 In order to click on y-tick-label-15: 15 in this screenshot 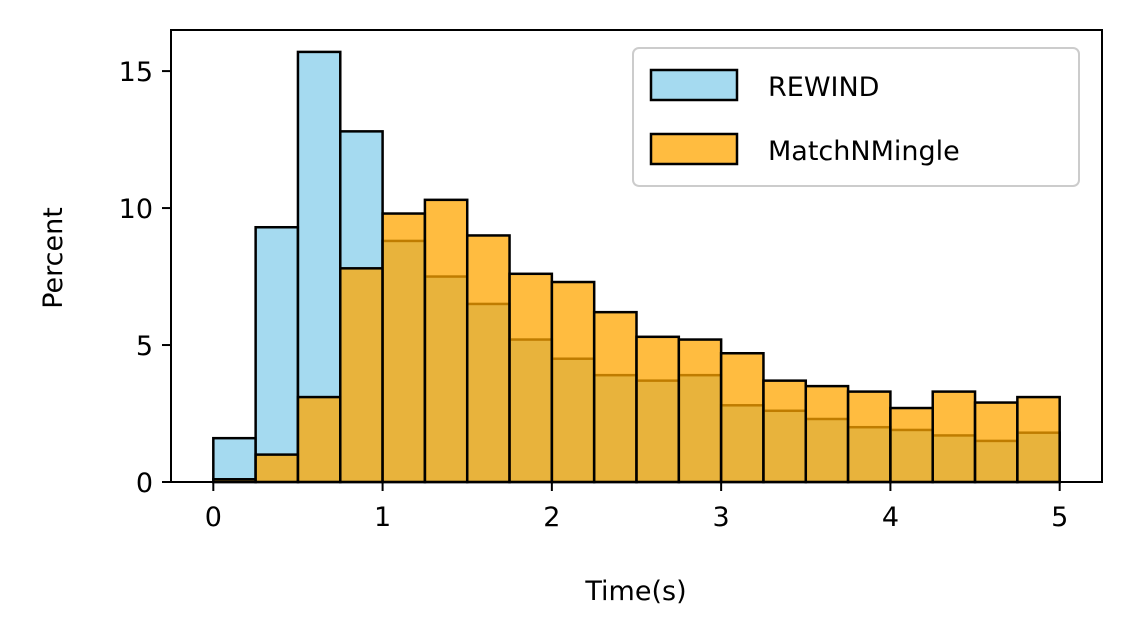, I will do `click(136, 72)`.